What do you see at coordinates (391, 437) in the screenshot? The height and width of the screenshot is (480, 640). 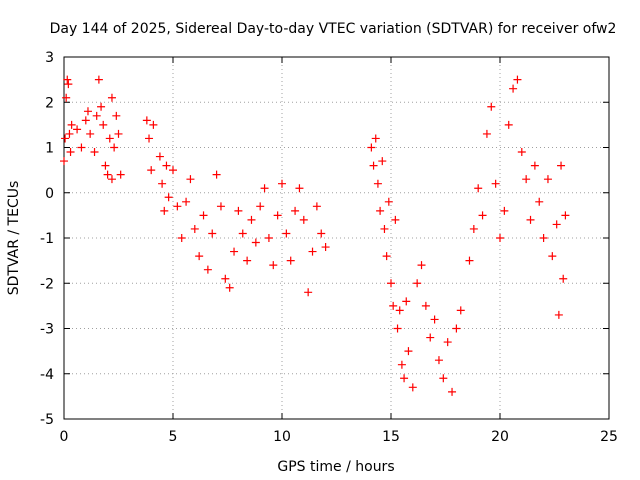 I see `x-tick-label: 15` at bounding box center [391, 437].